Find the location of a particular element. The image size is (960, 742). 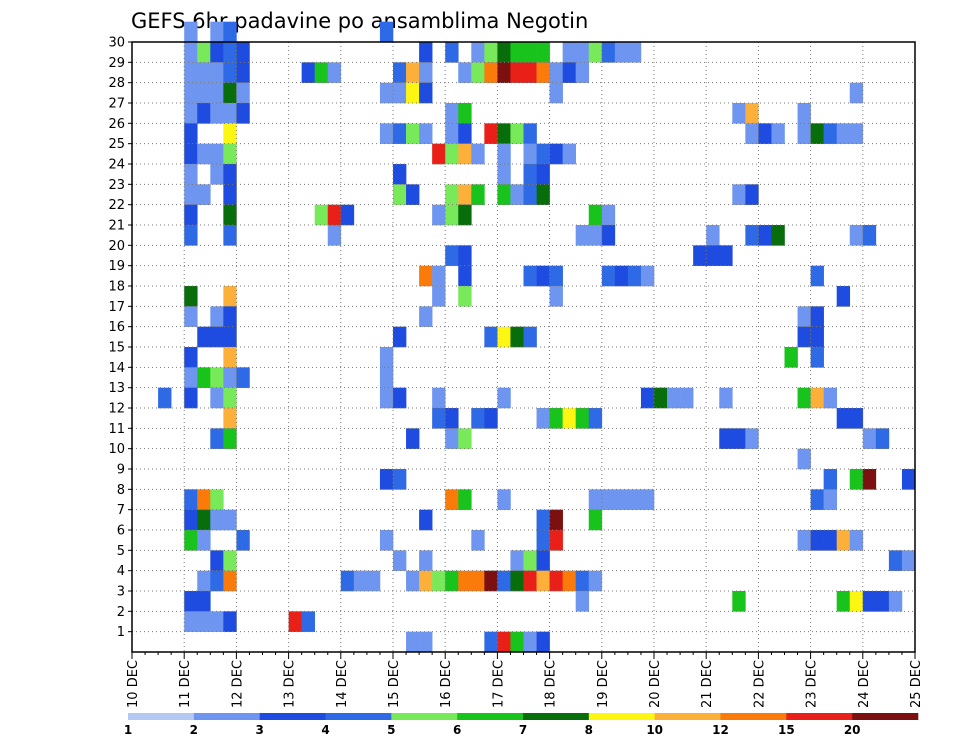

y-tick-label: 15 is located at coordinates (116, 348).